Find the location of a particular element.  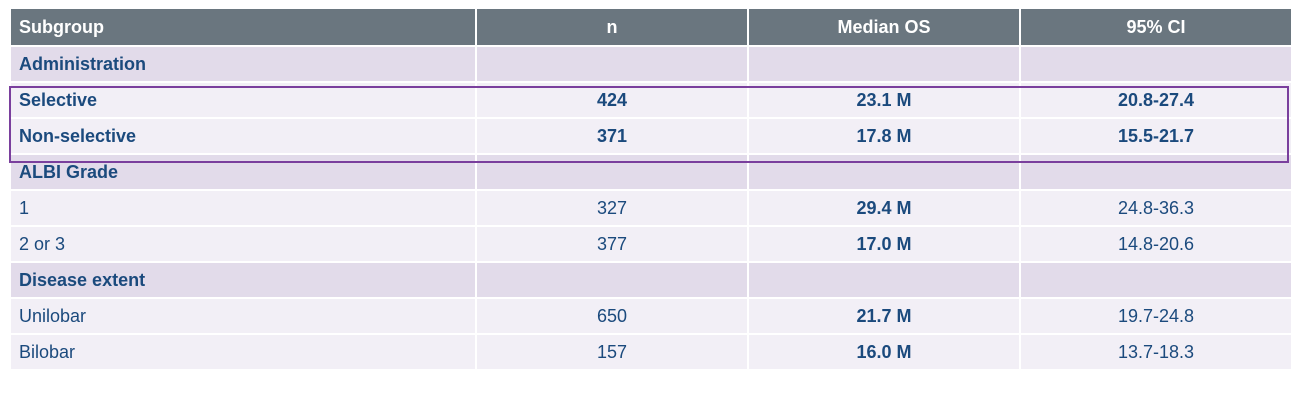

section-row: Disease extent is located at coordinates (651, 280).